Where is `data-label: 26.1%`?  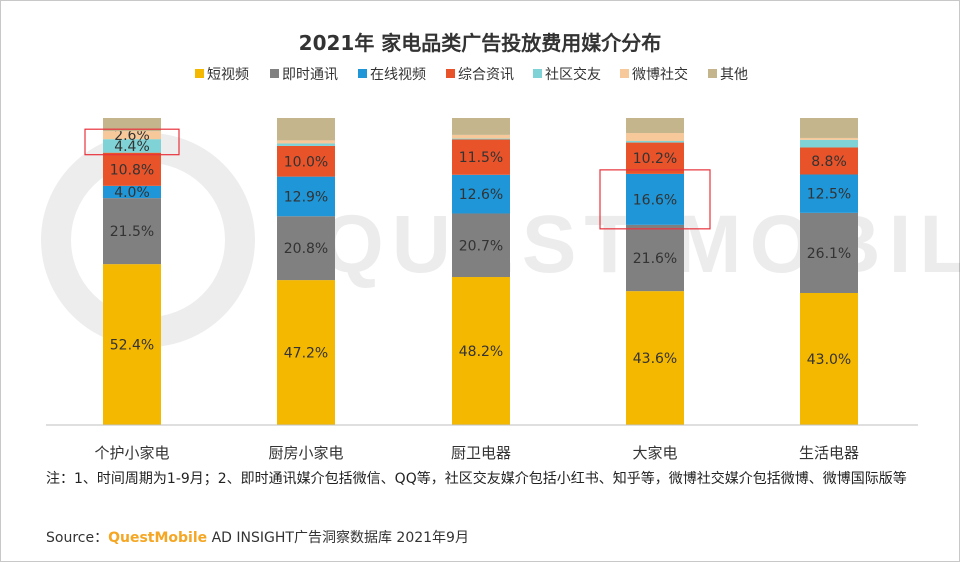 data-label: 26.1% is located at coordinates (829, 254).